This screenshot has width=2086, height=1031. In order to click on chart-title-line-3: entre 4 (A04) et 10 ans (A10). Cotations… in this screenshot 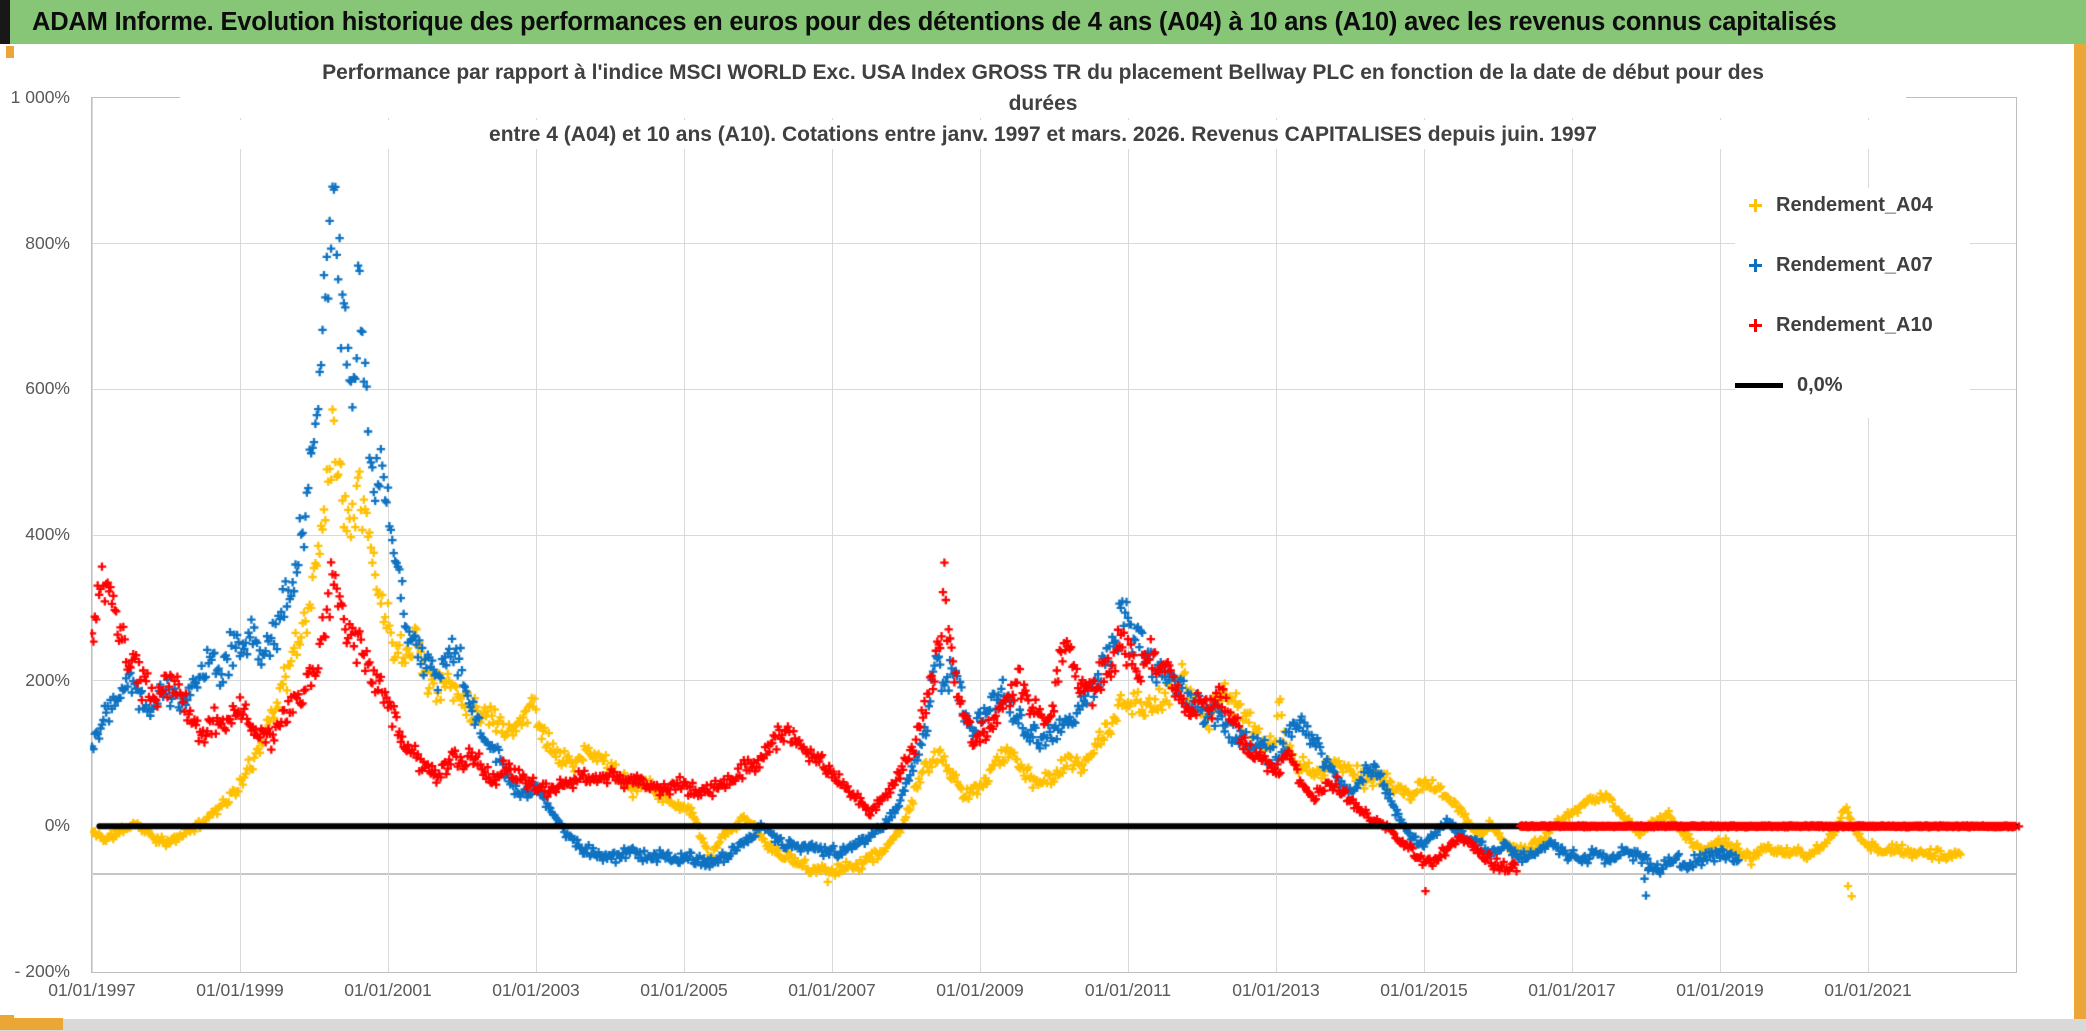, I will do `click(1043, 134)`.